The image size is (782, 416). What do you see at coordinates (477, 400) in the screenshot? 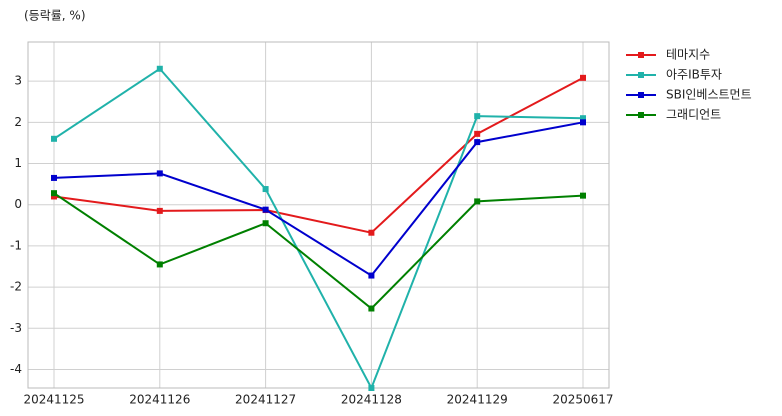
I see `x-tick-label: 20241129` at bounding box center [477, 400].